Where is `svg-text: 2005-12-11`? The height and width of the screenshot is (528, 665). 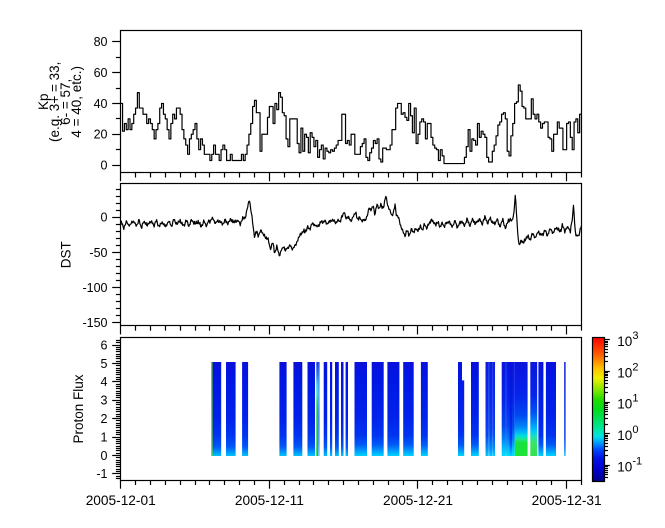
svg-text: 2005-12-11 is located at coordinates (269, 500).